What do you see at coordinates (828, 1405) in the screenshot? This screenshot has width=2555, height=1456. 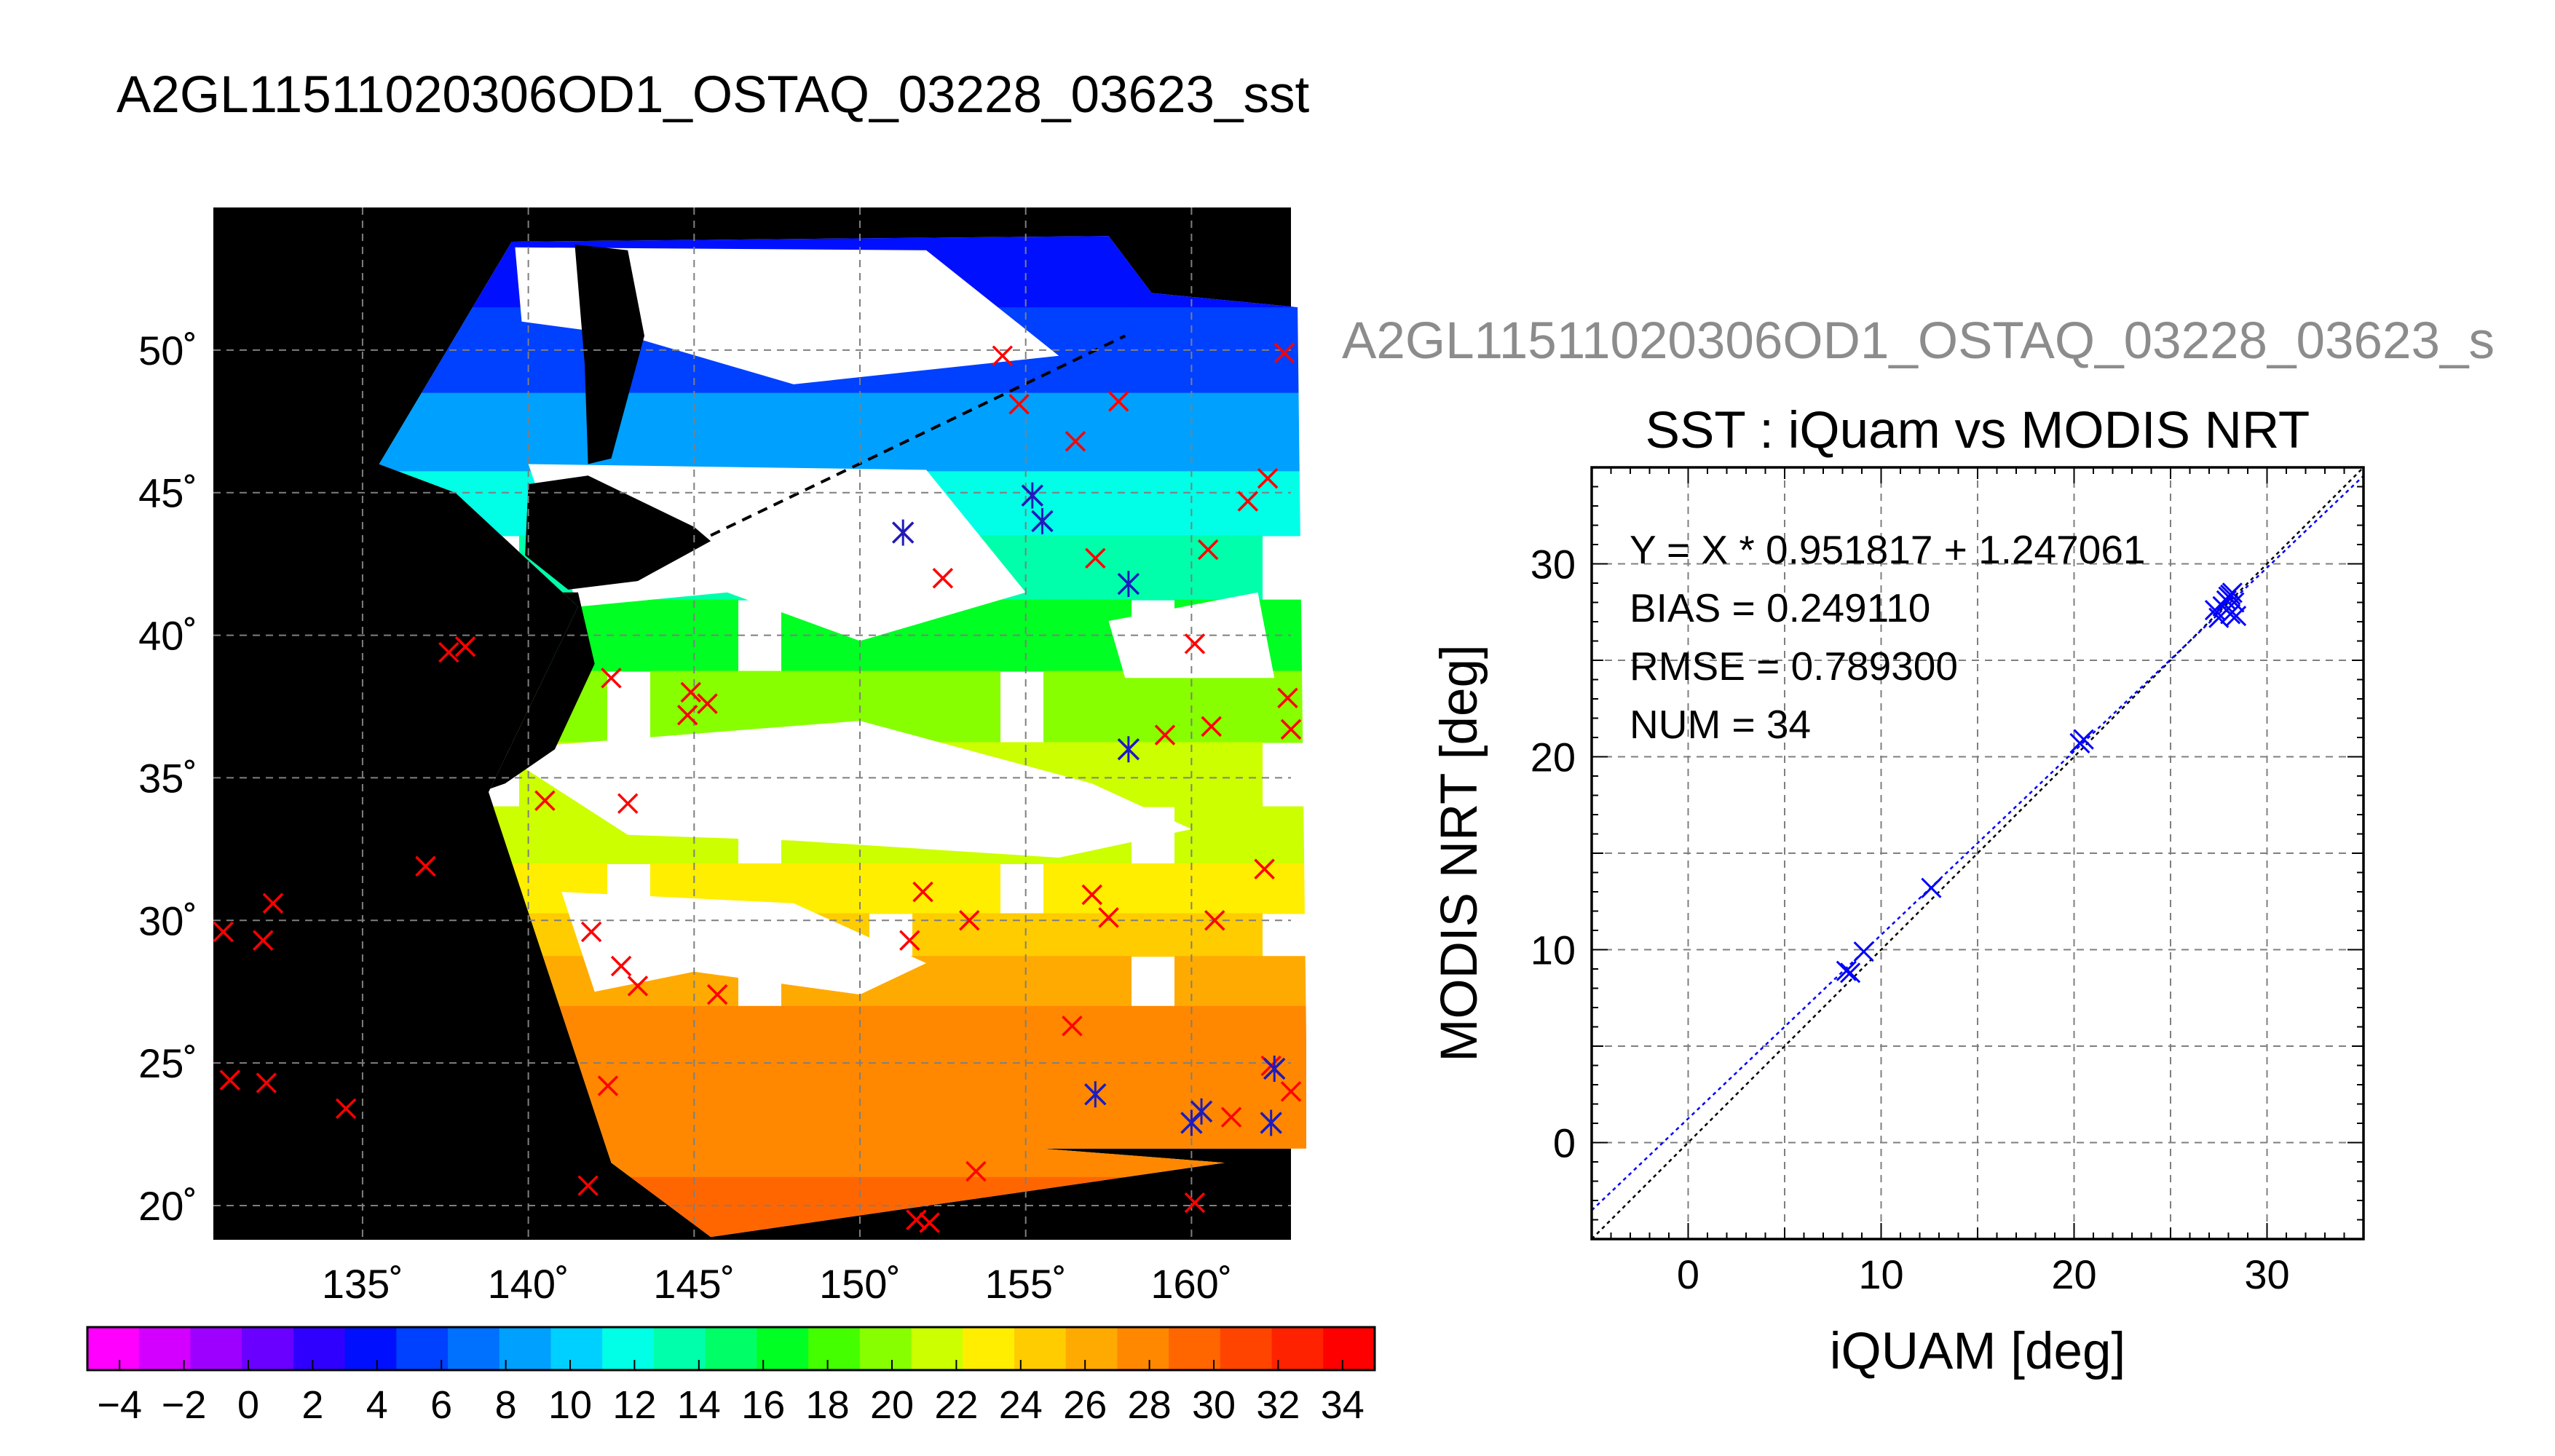 I see `colorbar-tick-label: 18` at bounding box center [828, 1405].